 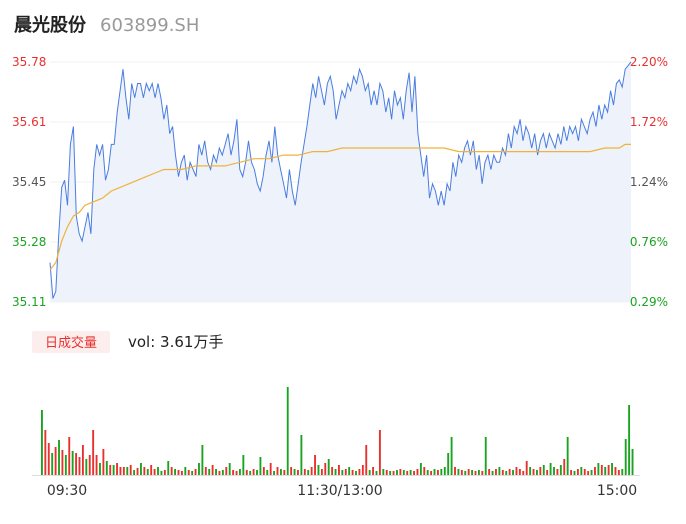 What do you see at coordinates (67, 491) in the screenshot?
I see `x-tick-label: 09:30` at bounding box center [67, 491].